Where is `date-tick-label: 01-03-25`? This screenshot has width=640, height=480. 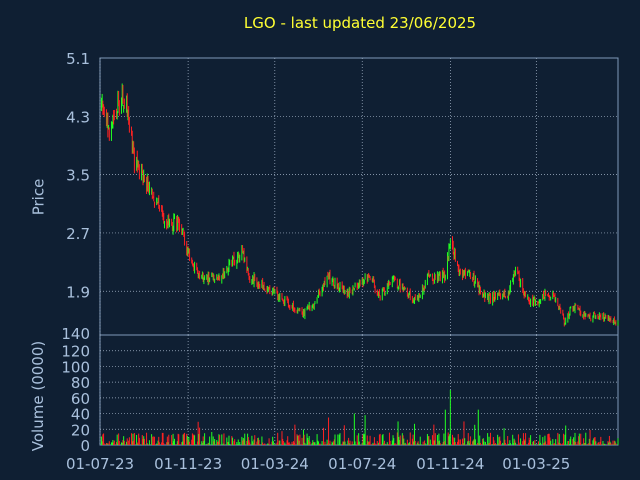 date-tick-label: 01-03-25 is located at coordinates (536, 464).